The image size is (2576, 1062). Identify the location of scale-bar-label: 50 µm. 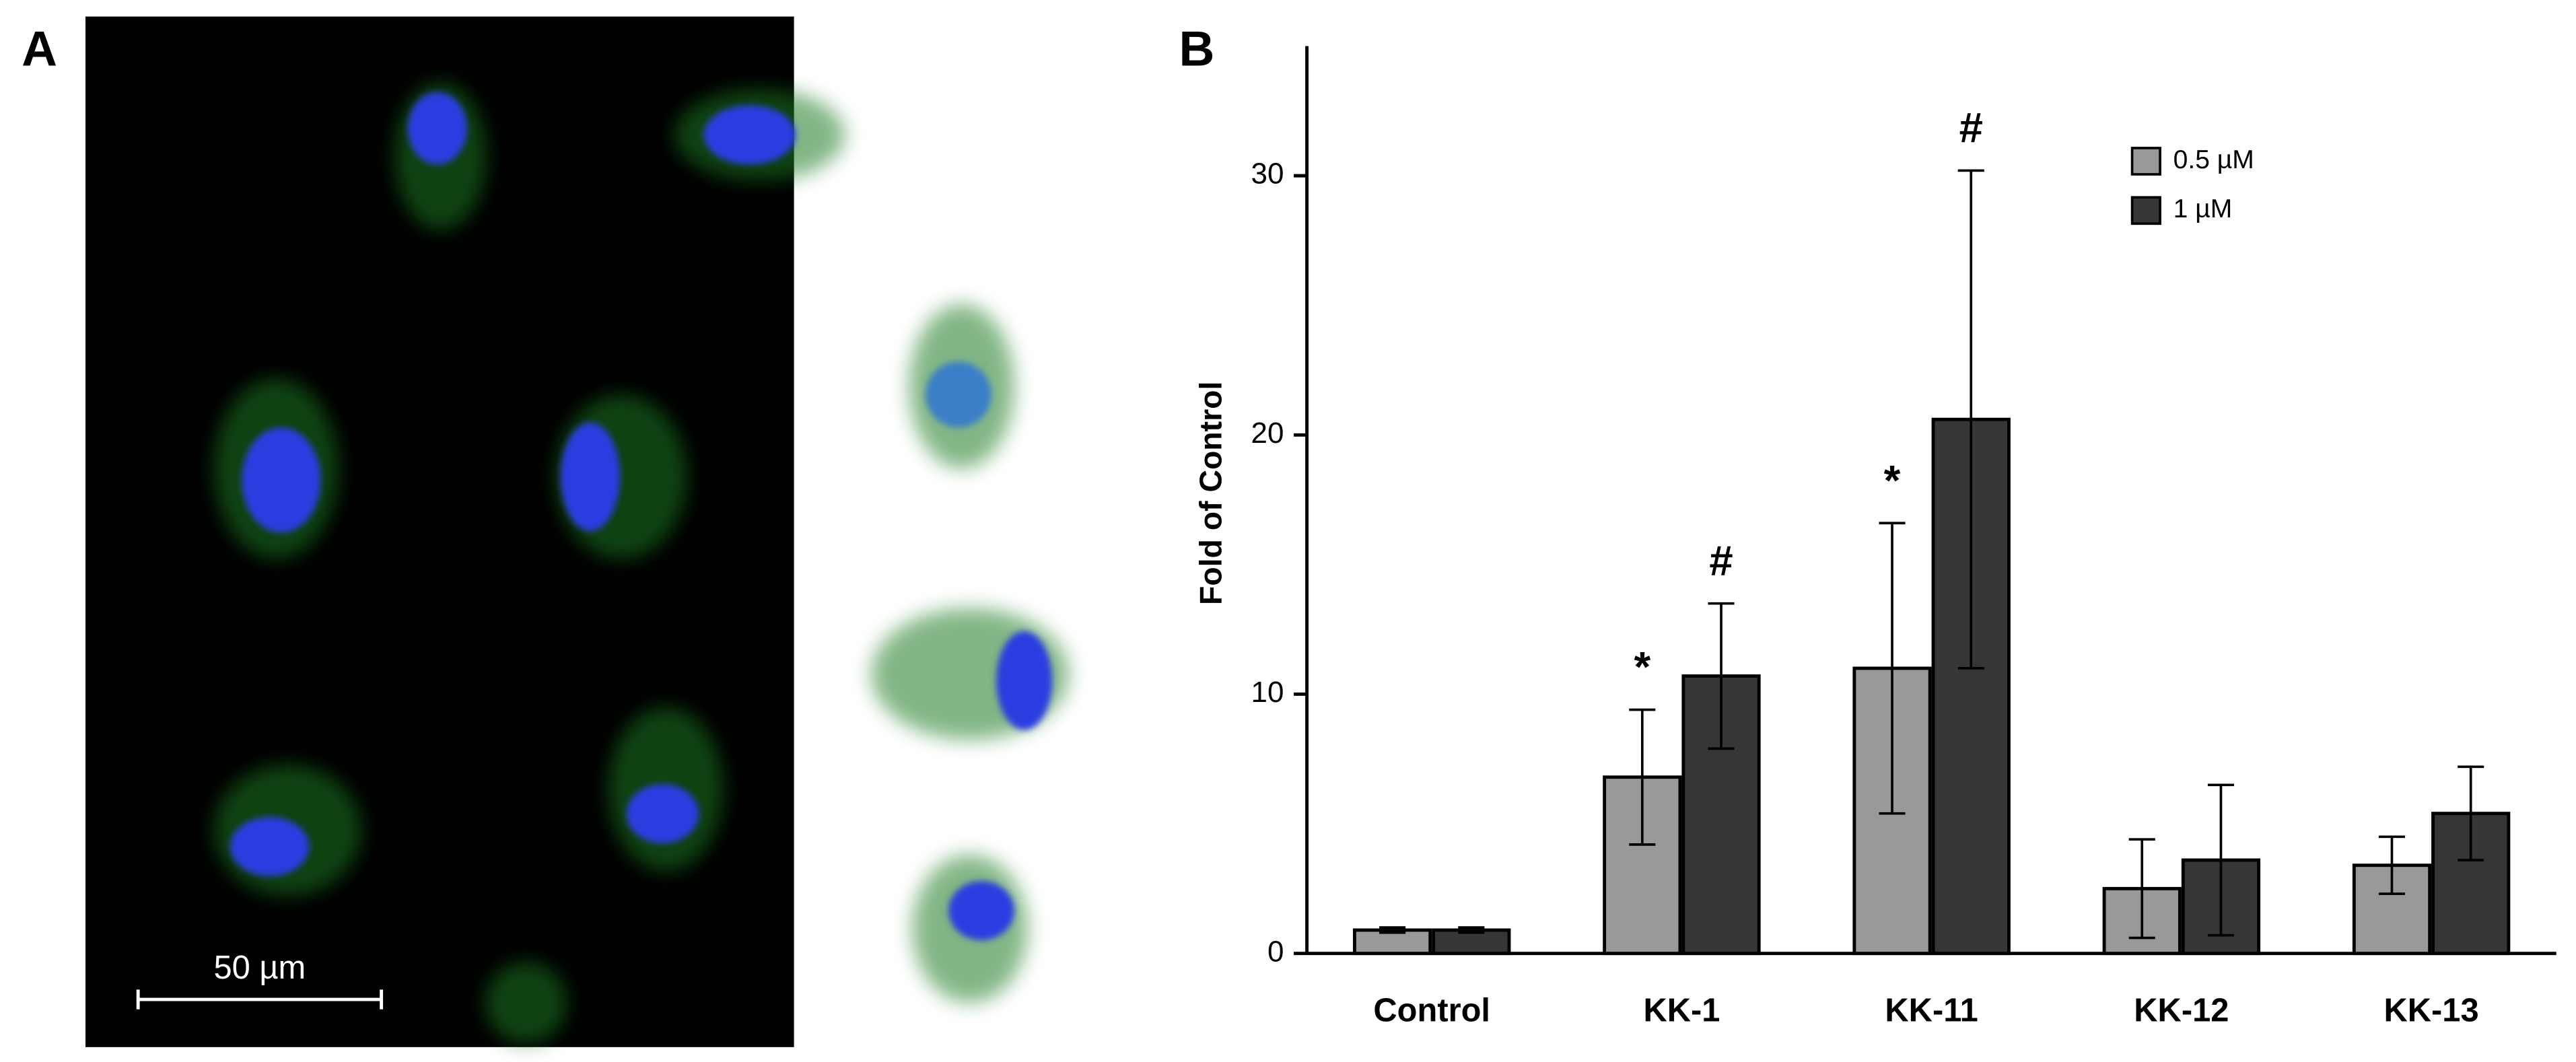
(260, 968).